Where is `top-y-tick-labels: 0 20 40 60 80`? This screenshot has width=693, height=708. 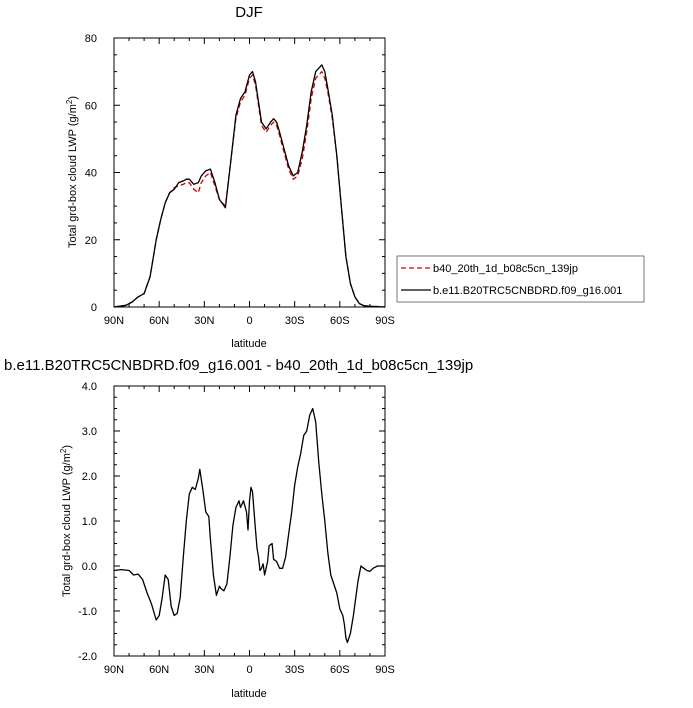
top-y-tick-labels: 0 20 40 60 80 is located at coordinates (91, 173).